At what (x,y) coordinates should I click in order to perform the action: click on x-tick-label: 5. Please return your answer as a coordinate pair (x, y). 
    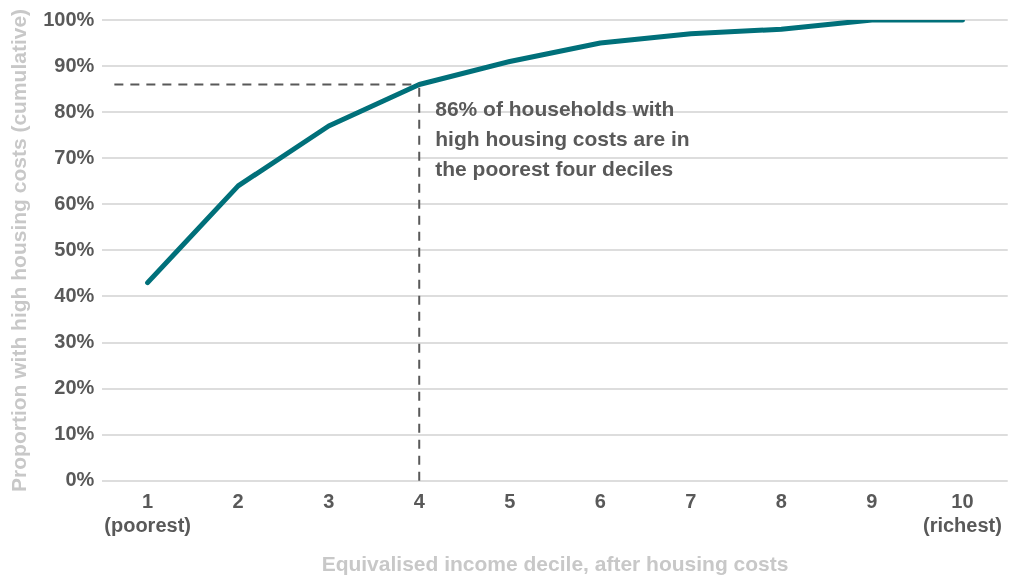
    Looking at the image, I should click on (510, 501).